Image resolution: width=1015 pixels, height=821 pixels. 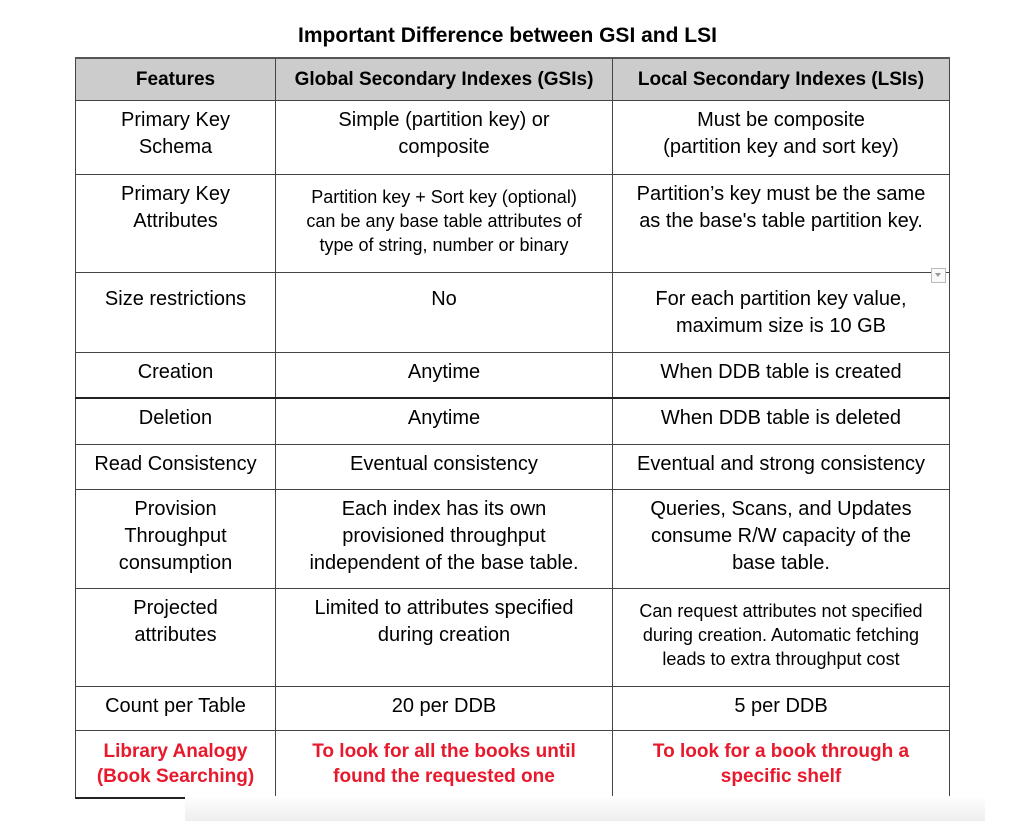 I want to click on feature-cell: Projected attributes, so click(x=175, y=637).